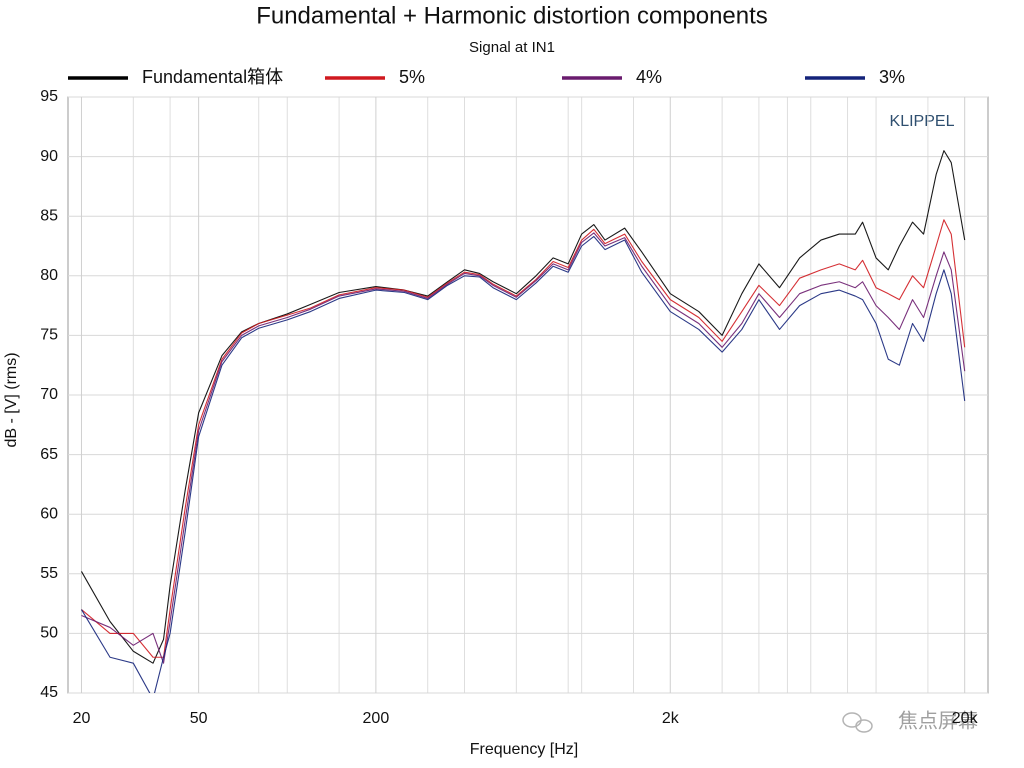 This screenshot has width=1024, height=768. What do you see at coordinates (512, 47) in the screenshot?
I see `chart-subtitle: Signal at IN1` at bounding box center [512, 47].